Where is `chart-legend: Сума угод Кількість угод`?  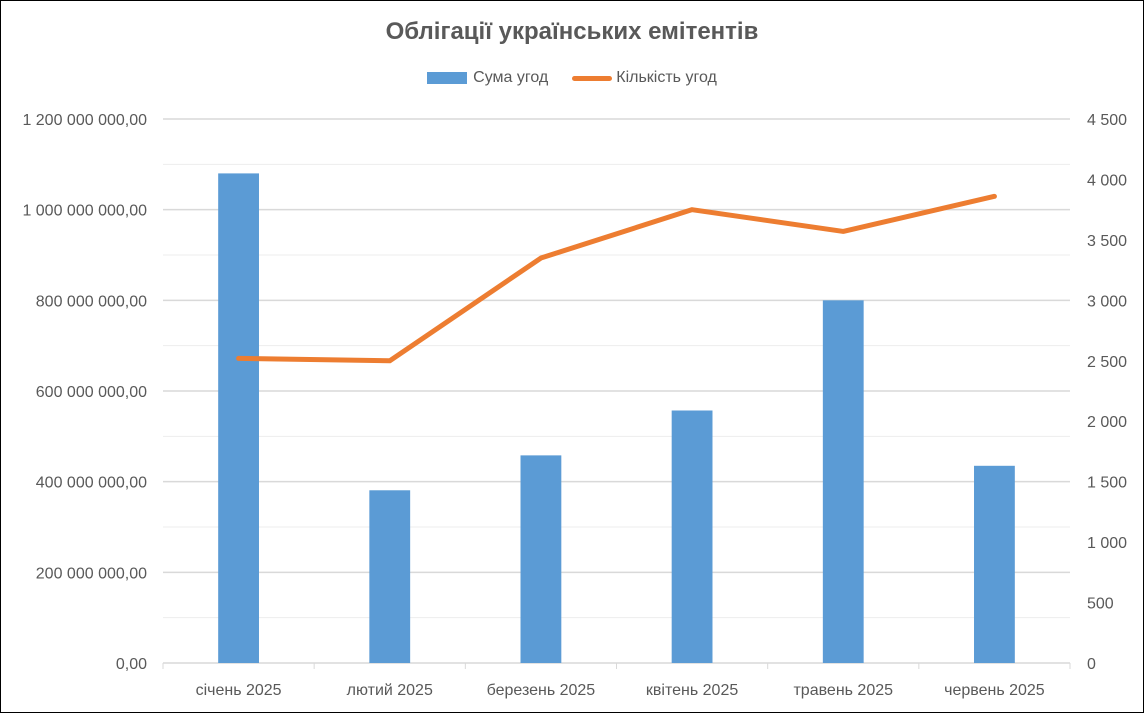
chart-legend: Сума угод Кількість угод is located at coordinates (572, 78).